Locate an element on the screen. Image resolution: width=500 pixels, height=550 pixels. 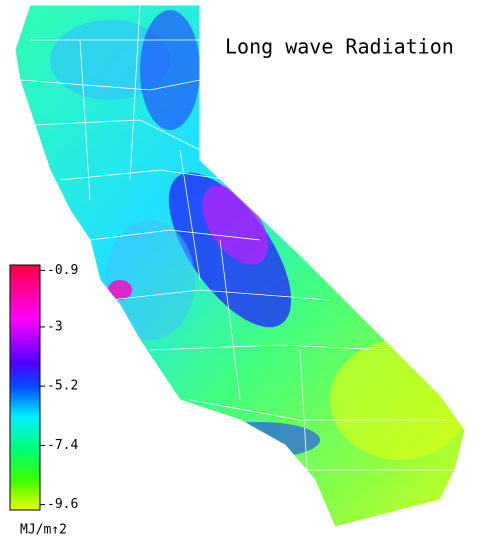
colorbar-tick-label: -9.6 is located at coordinates (62, 504).